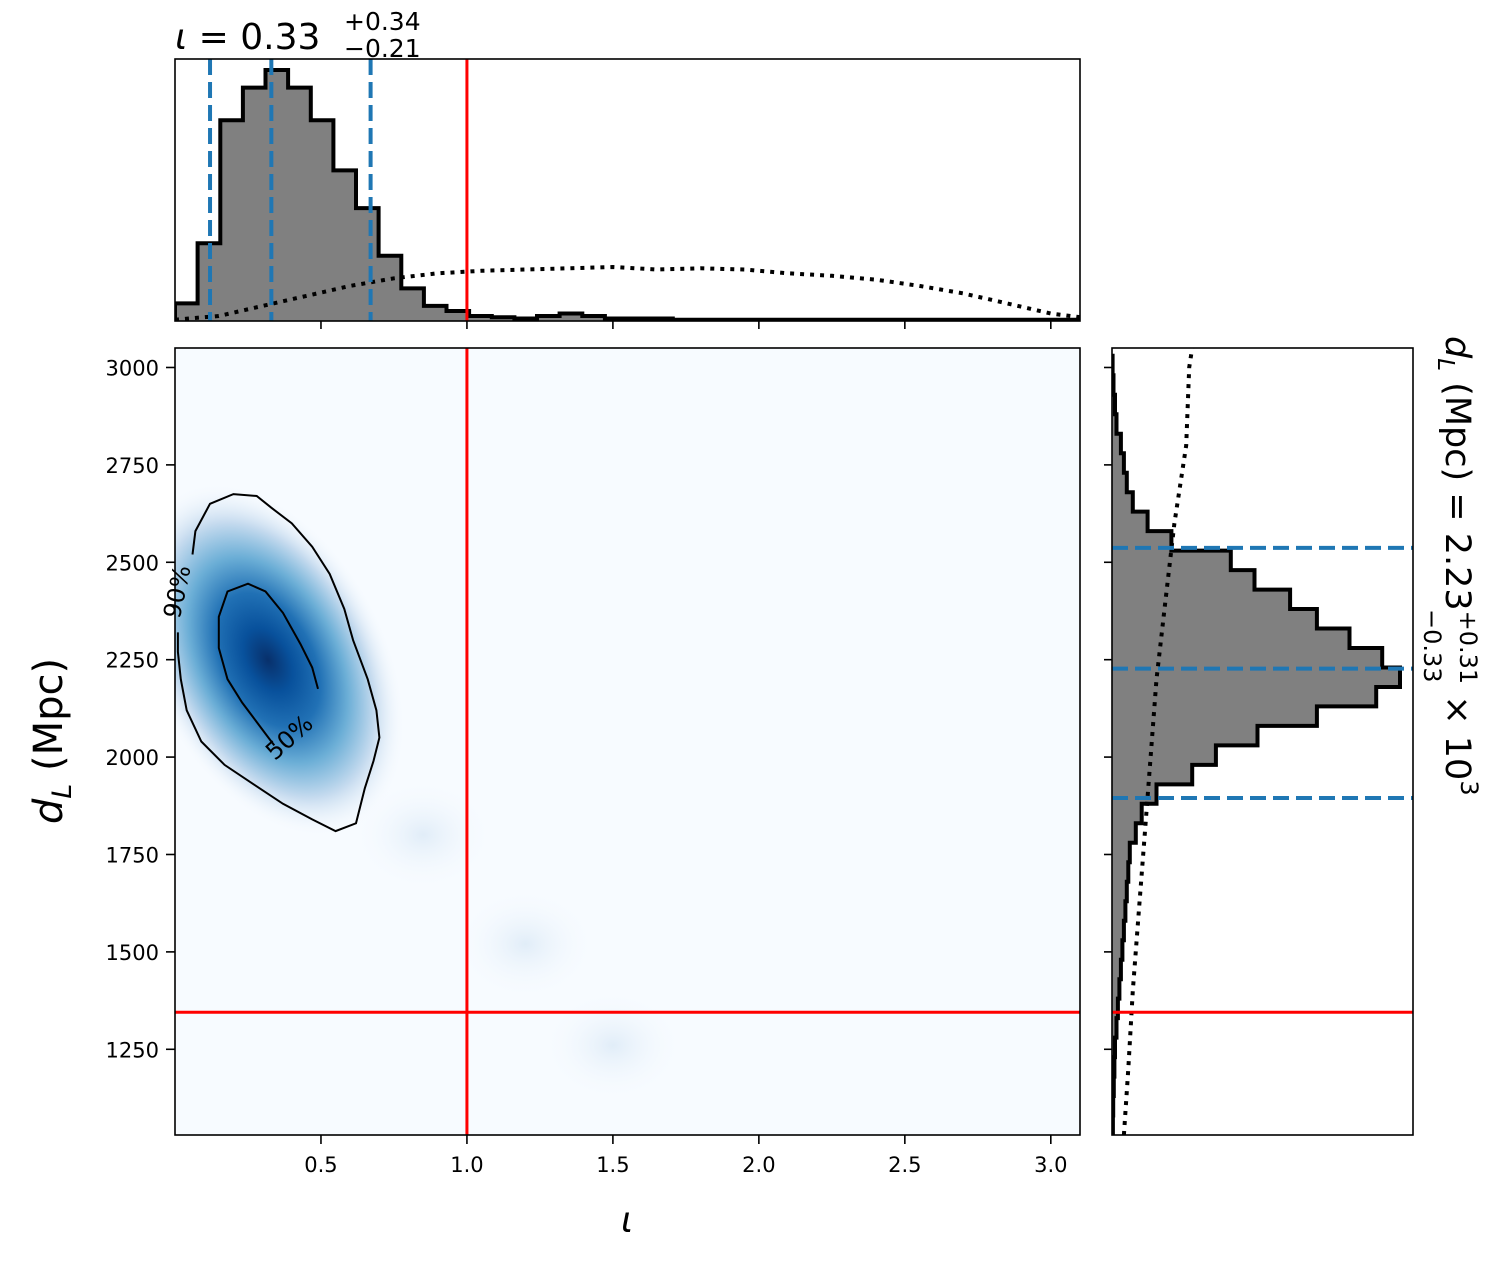 The height and width of the screenshot is (1263, 1502). What do you see at coordinates (62, 791) in the screenshot?
I see `y-axis-label-sub: L` at bounding box center [62, 791].